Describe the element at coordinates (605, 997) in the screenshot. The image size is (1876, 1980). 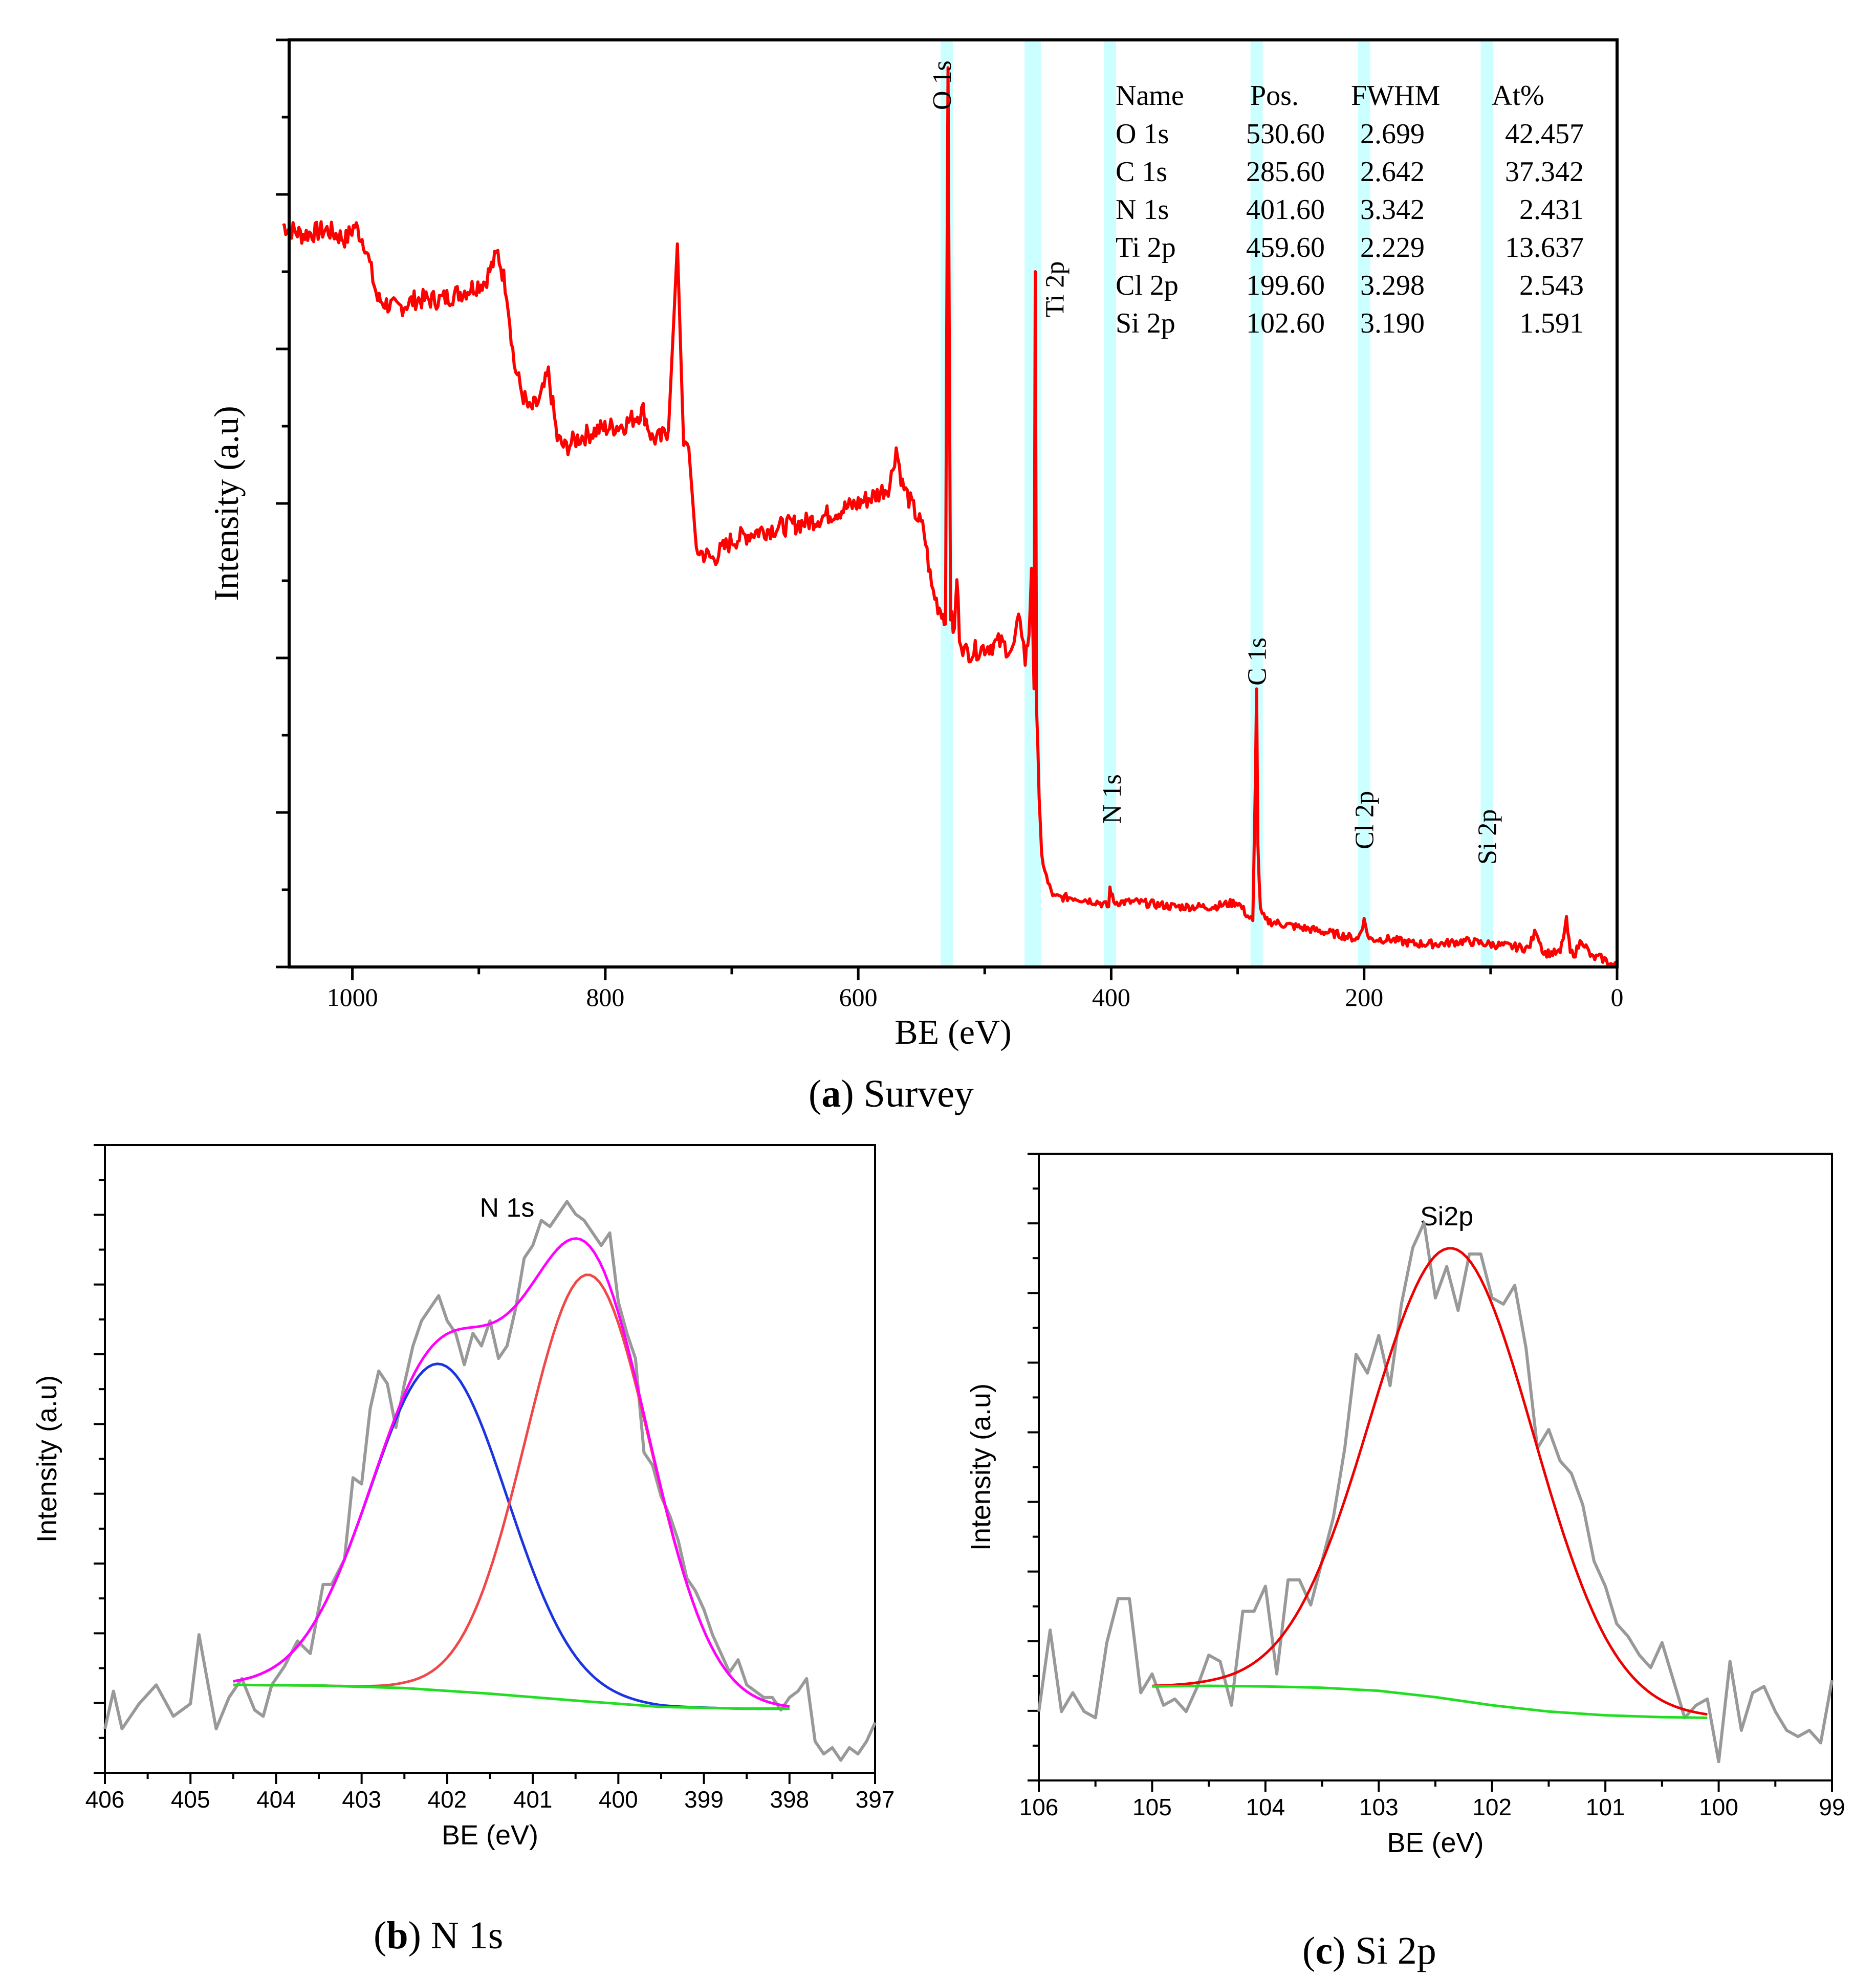
I see `x-tick-label: 800` at that location.